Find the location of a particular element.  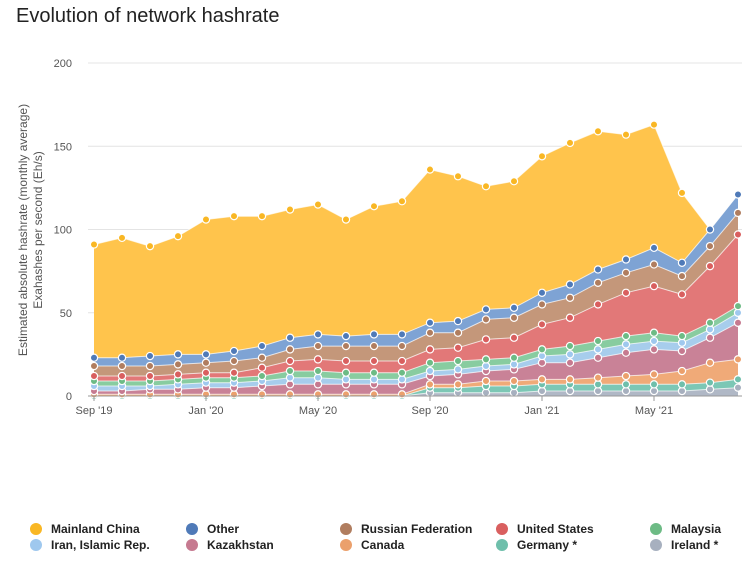

legend-item: Russian Federation is located at coordinates (406, 529).